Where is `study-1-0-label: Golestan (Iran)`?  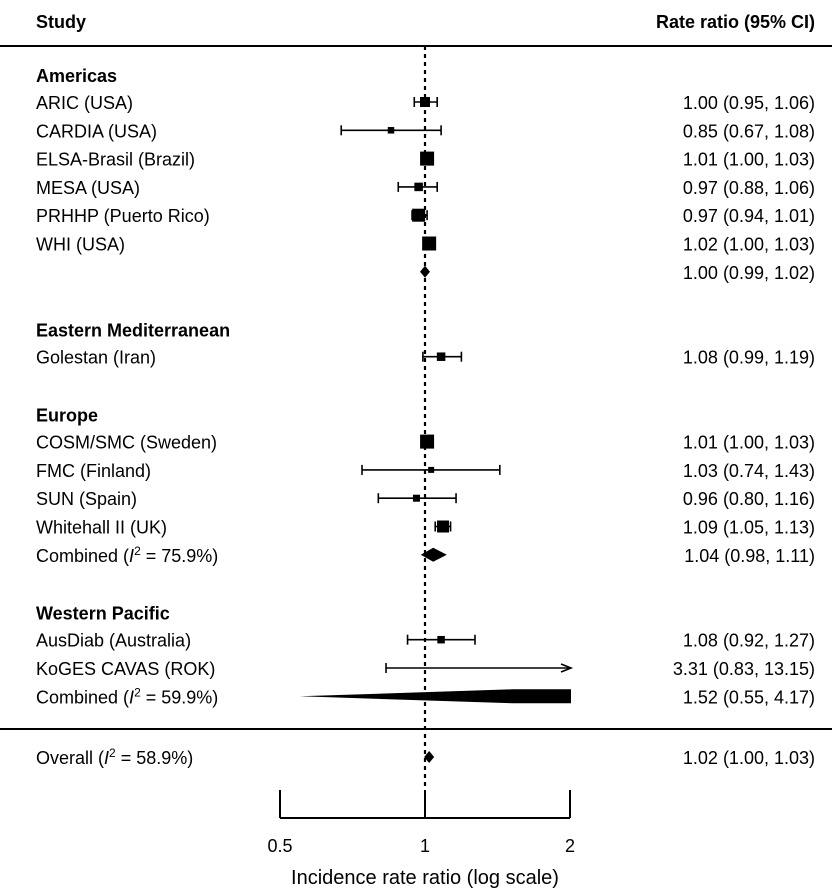
study-1-0-label: Golestan (Iran) is located at coordinates (96, 358).